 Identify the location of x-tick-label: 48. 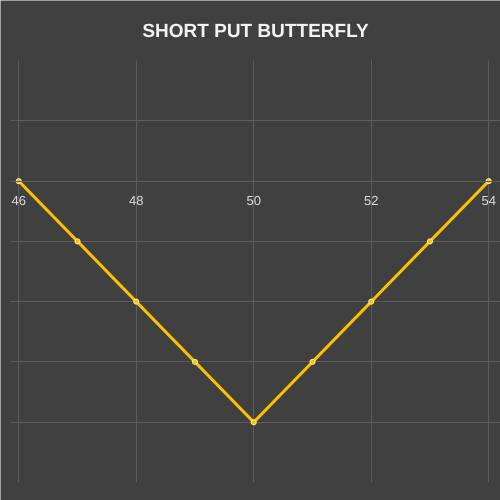
(136, 200).